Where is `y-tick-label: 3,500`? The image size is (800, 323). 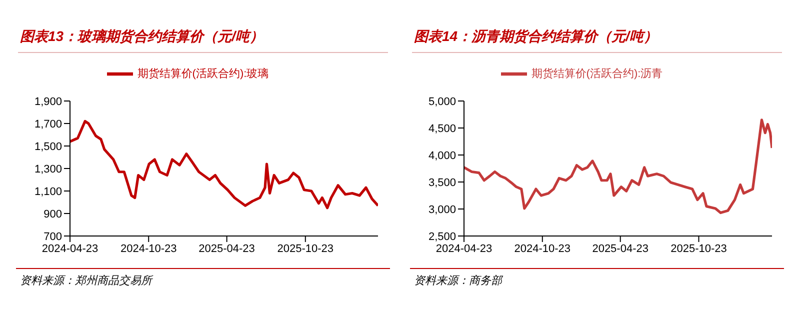
y-tick-label: 3,500 is located at coordinates (442, 182).